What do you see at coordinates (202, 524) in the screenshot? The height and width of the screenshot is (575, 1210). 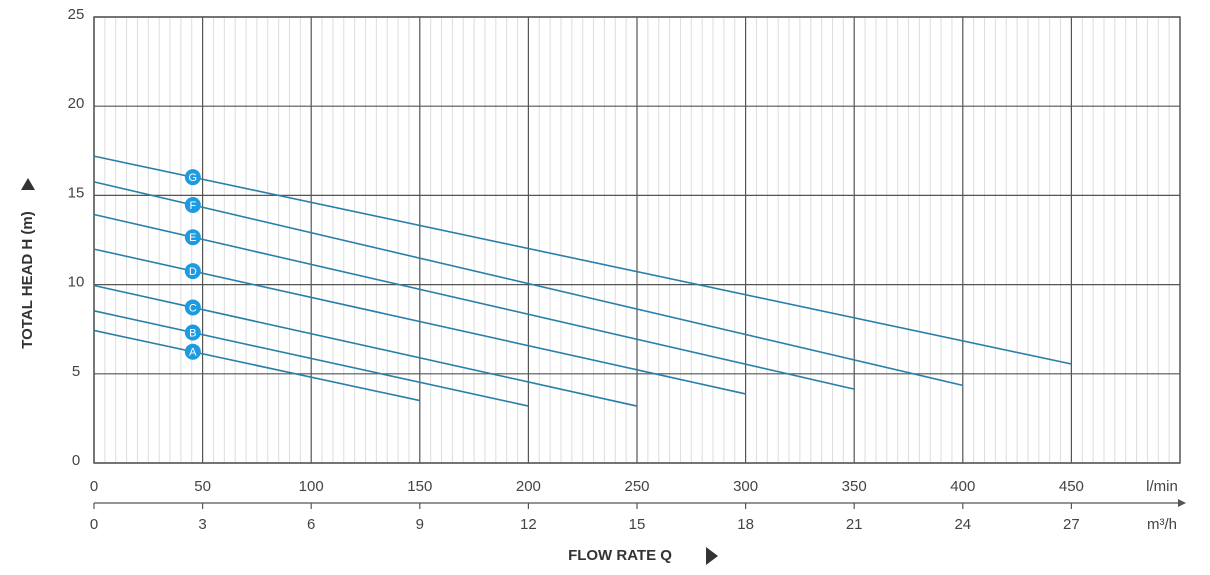 I see `x2-tick-label: 3` at bounding box center [202, 524].